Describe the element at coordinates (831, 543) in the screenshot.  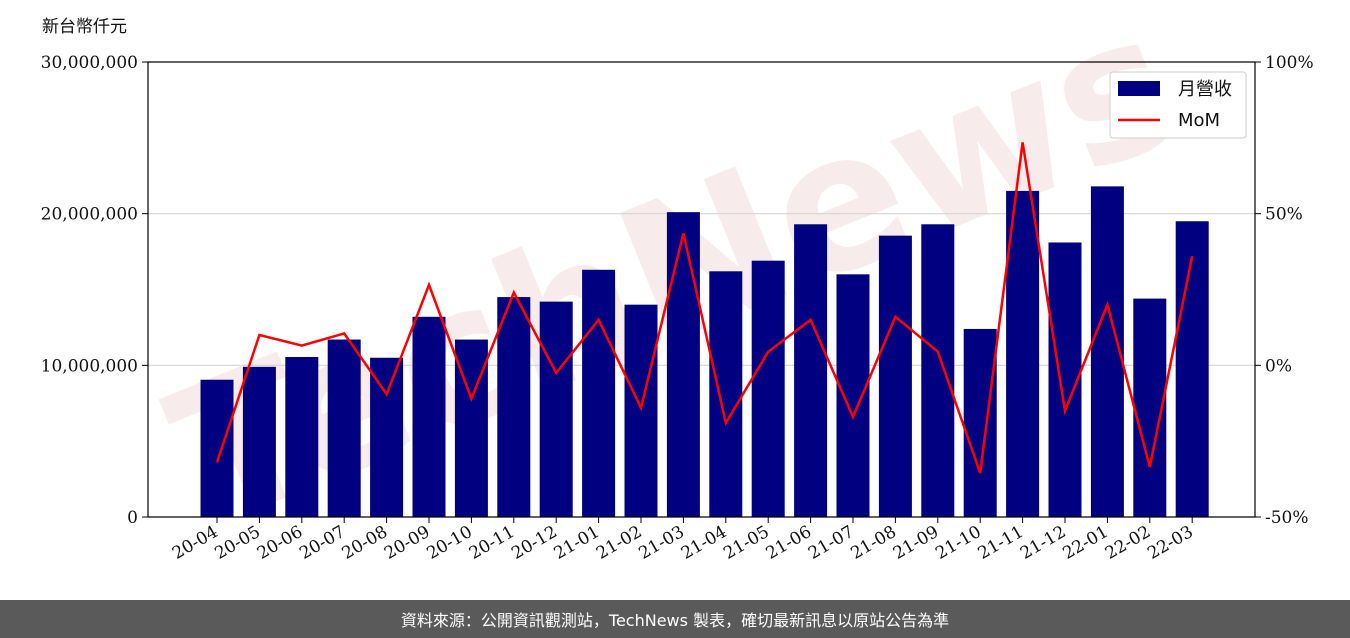
I see `x-tick-label: 21-07` at that location.